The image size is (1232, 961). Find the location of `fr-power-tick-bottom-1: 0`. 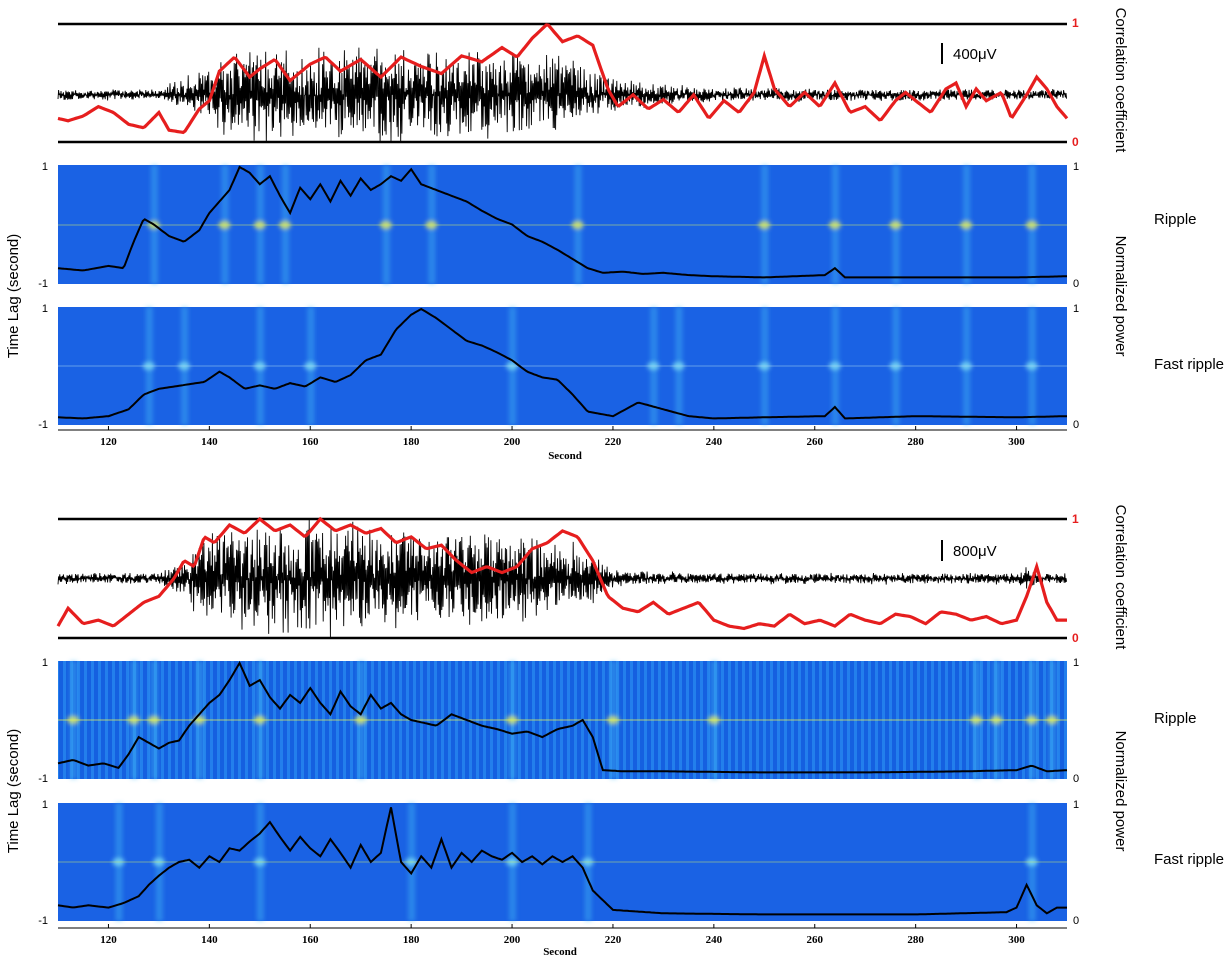

fr-power-tick-bottom-1: 0 is located at coordinates (1076, 425).